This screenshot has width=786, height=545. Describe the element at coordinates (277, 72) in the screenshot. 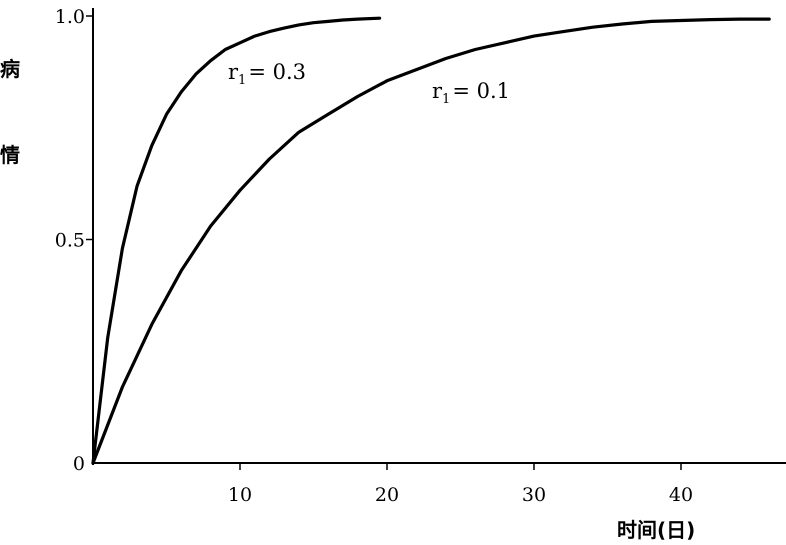

I see `series-label-rest: = 0.3` at that location.